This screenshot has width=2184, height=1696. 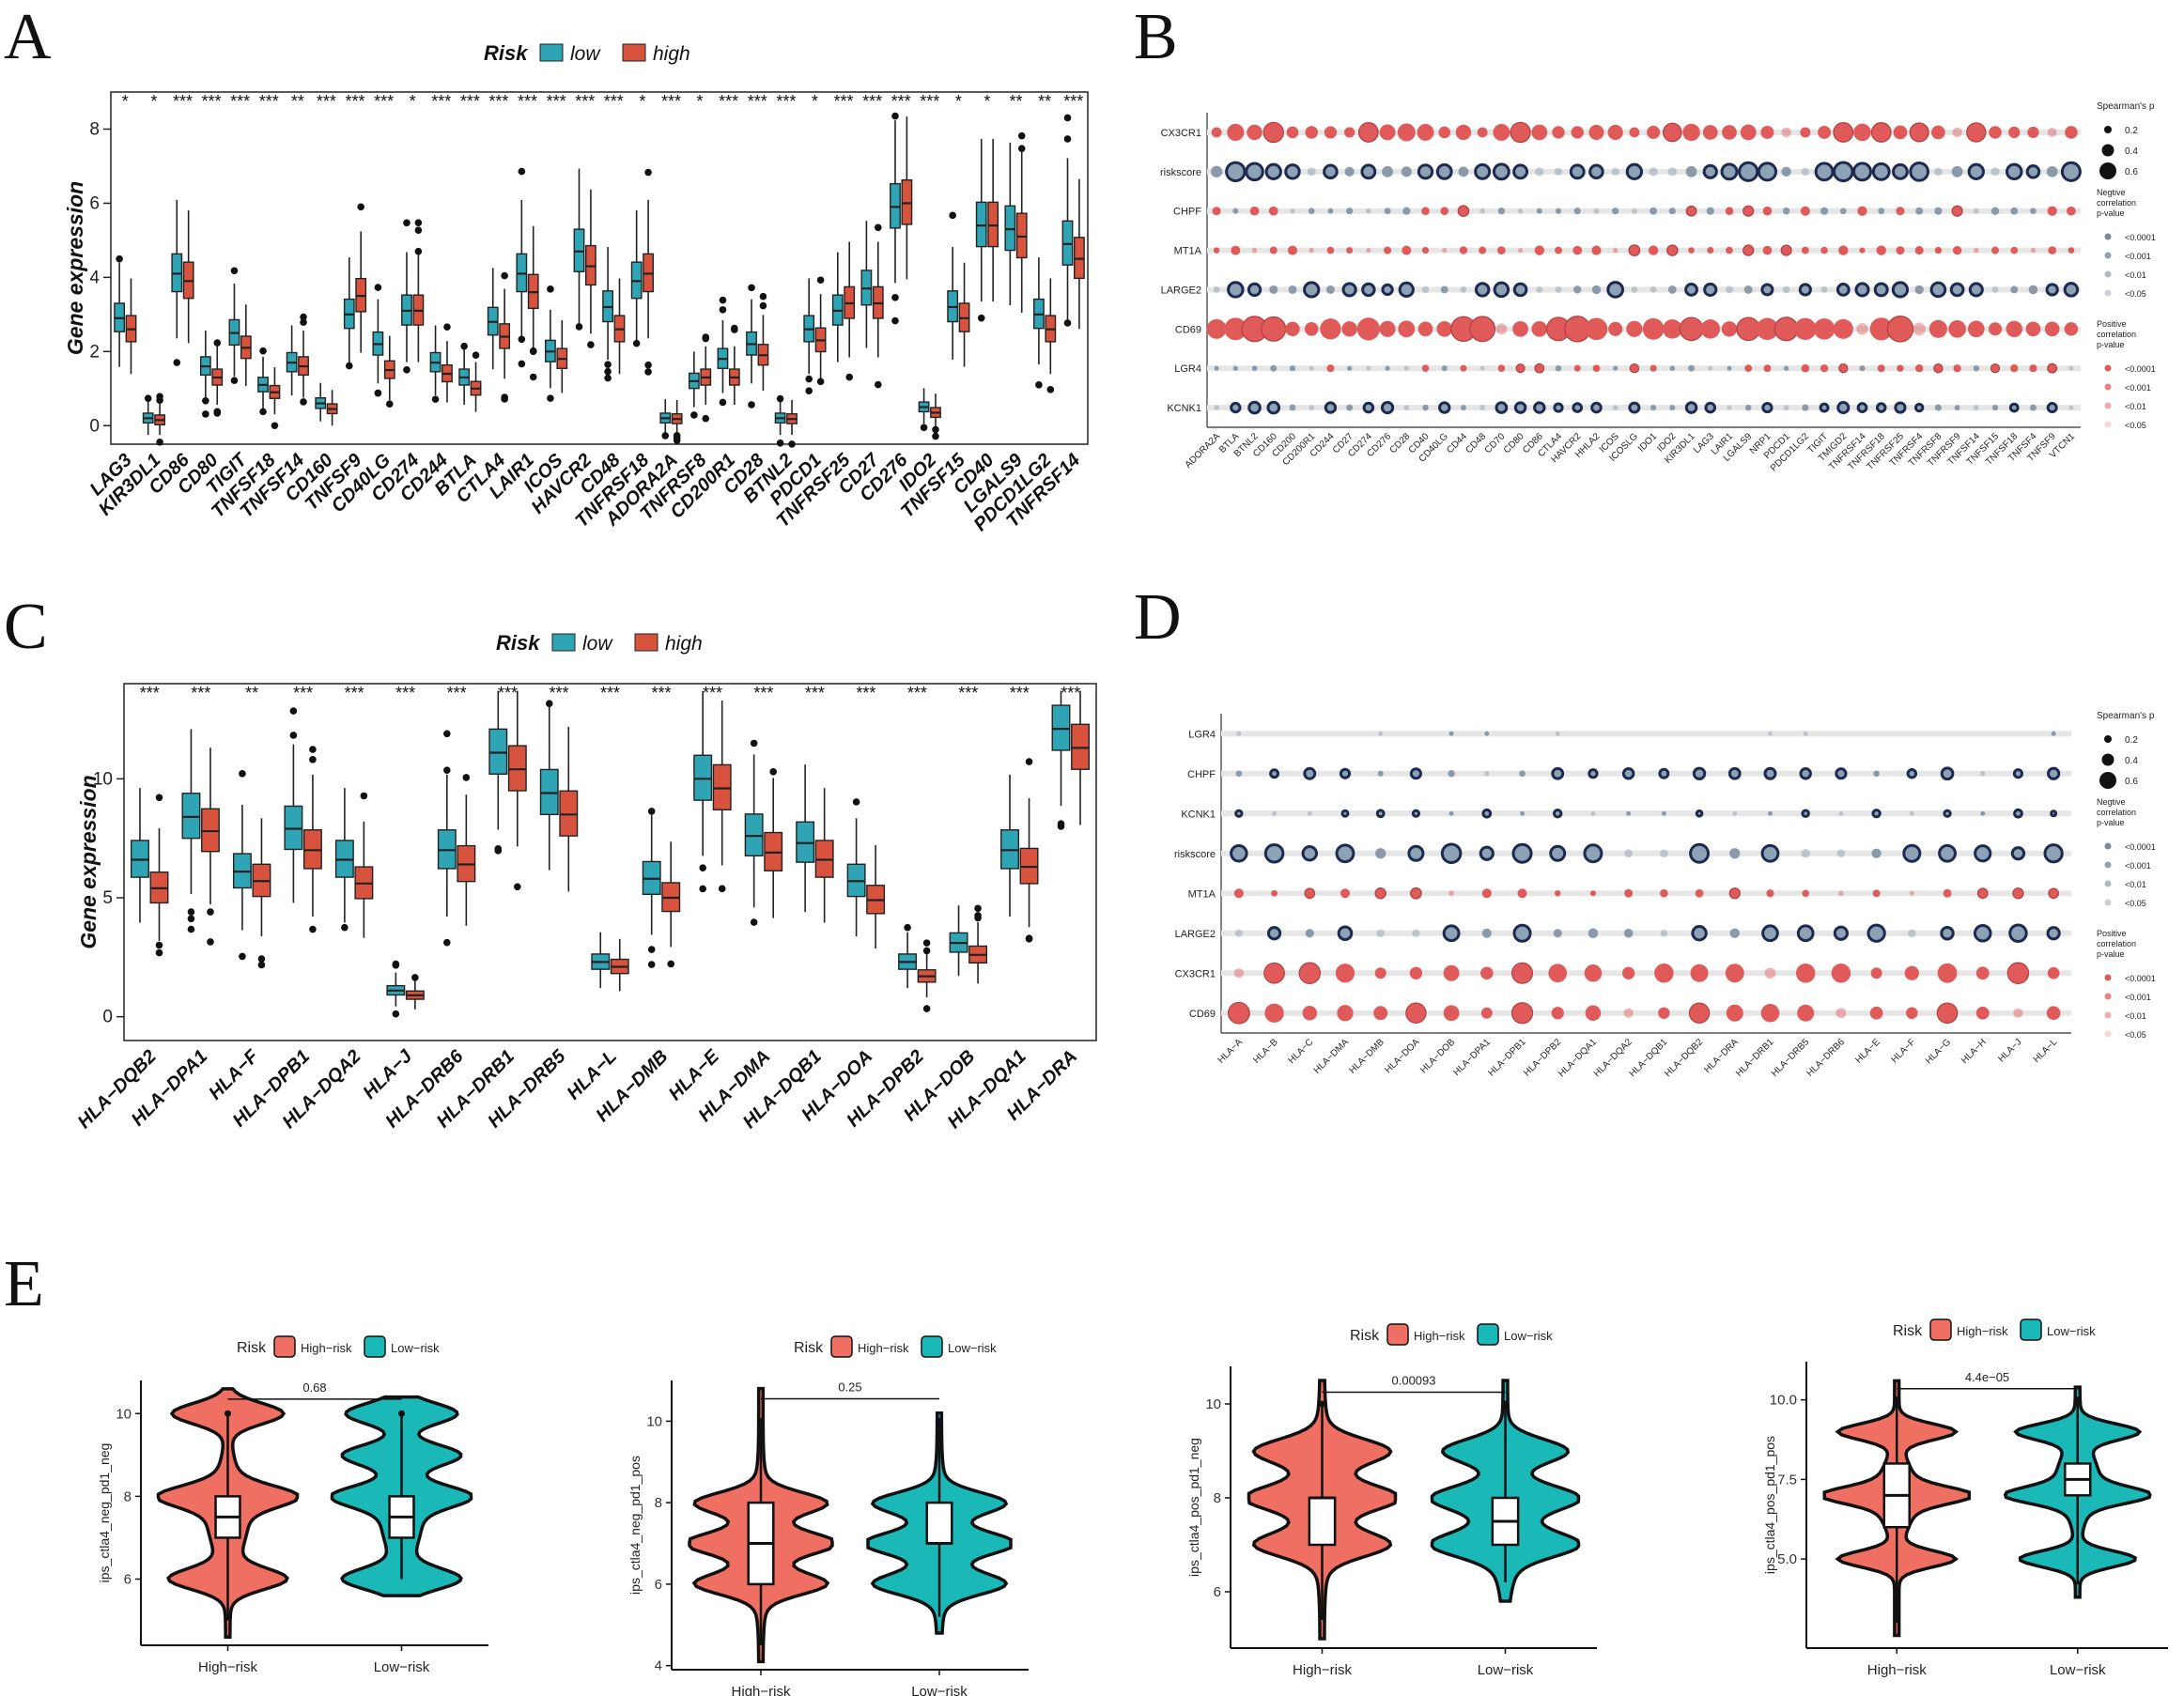 I want to click on column-label: HLA−DMA, so click(x=1332, y=1056).